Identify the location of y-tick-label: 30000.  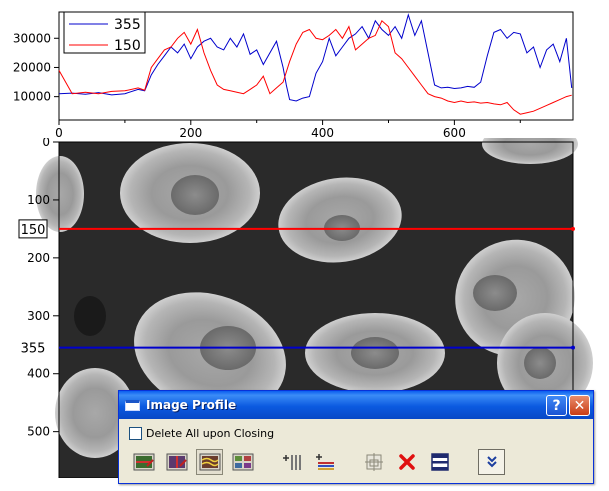
(32, 38).